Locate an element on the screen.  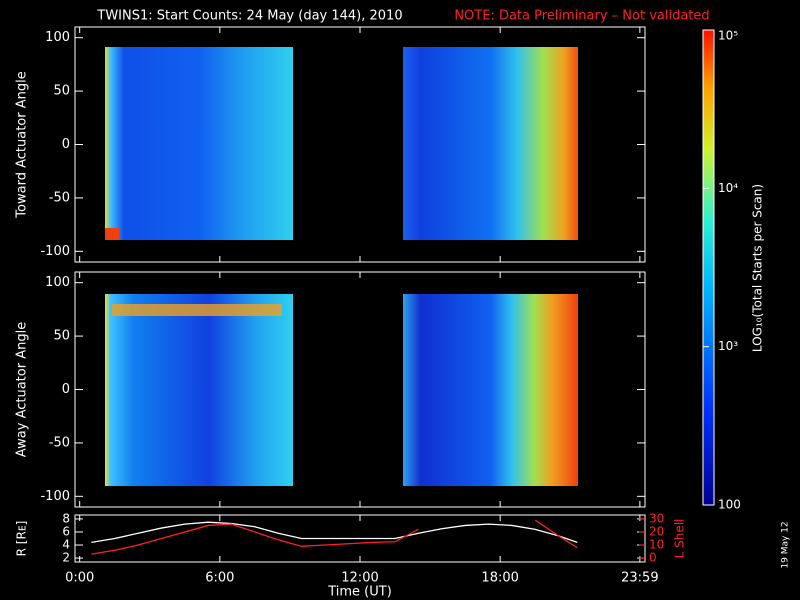
note: NOTE: Data Preliminary – Not validated is located at coordinates (581, 16).